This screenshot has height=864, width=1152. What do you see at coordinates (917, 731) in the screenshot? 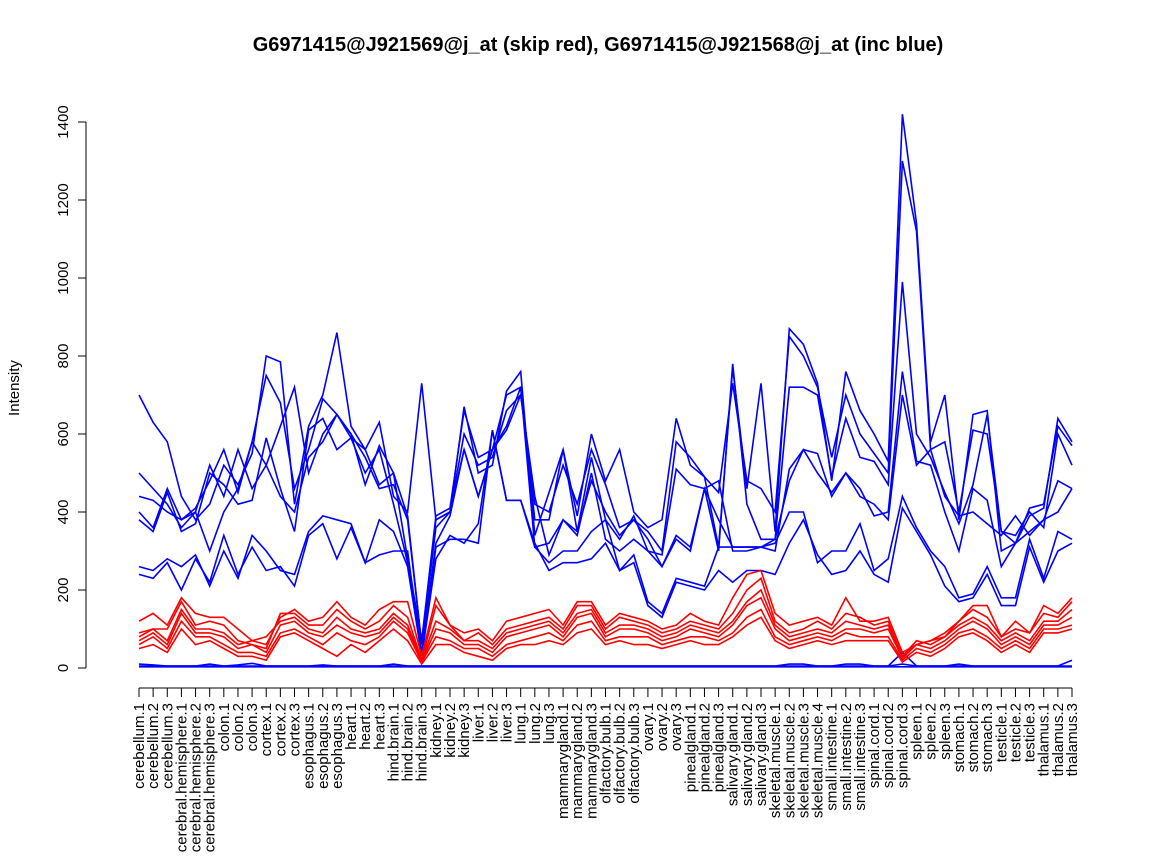
I see `x-tick-label: spleen.1` at bounding box center [917, 731].